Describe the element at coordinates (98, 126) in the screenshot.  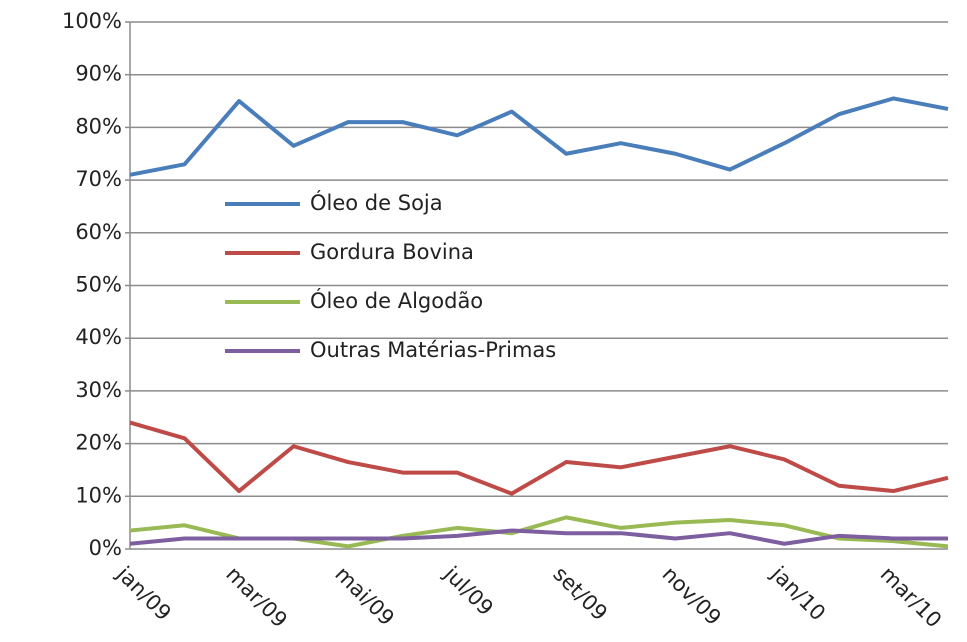
I see `y-tick-label: 80%` at that location.